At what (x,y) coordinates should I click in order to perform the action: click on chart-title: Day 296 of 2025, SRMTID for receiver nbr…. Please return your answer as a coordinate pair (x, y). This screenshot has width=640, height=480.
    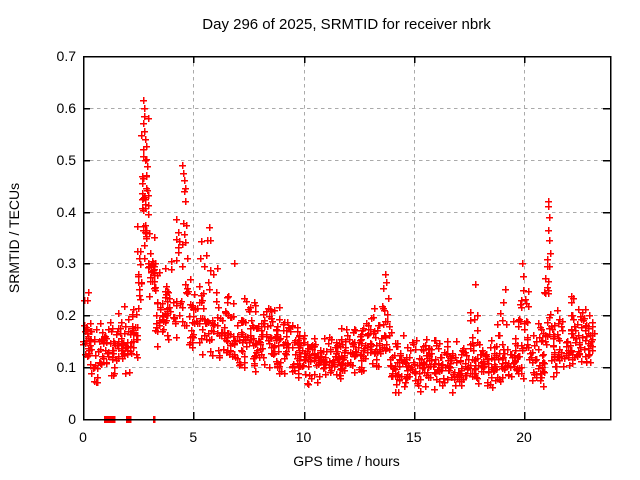
    Looking at the image, I should click on (346, 24).